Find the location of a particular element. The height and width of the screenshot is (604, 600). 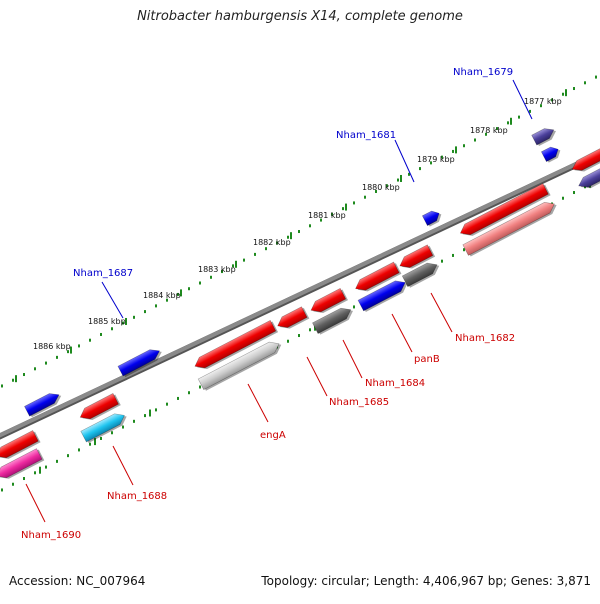

scale-label: 1878 kbp is located at coordinates (489, 130).